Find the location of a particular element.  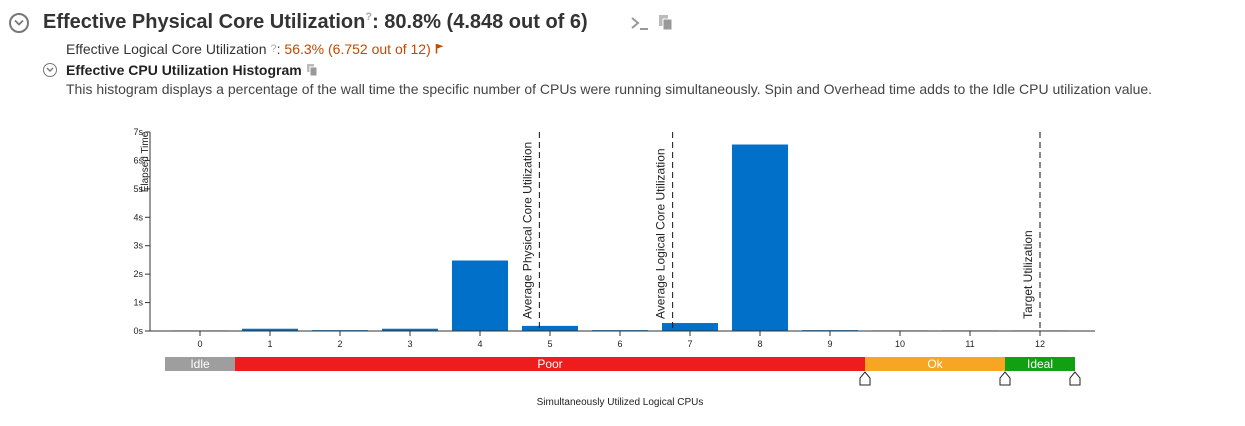

x-tick-label: 1 is located at coordinates (269, 344).